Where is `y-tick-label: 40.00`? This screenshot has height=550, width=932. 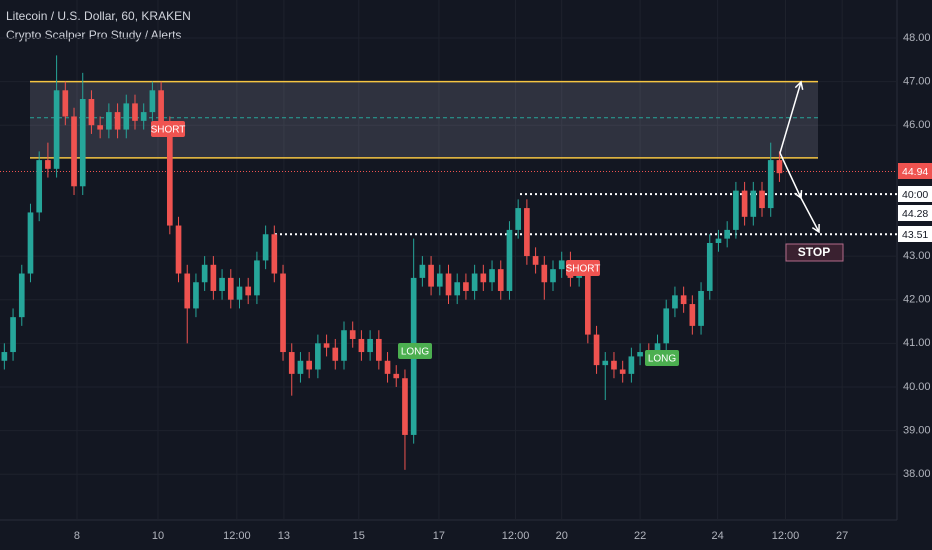 y-tick-label: 40.00 is located at coordinates (917, 387).